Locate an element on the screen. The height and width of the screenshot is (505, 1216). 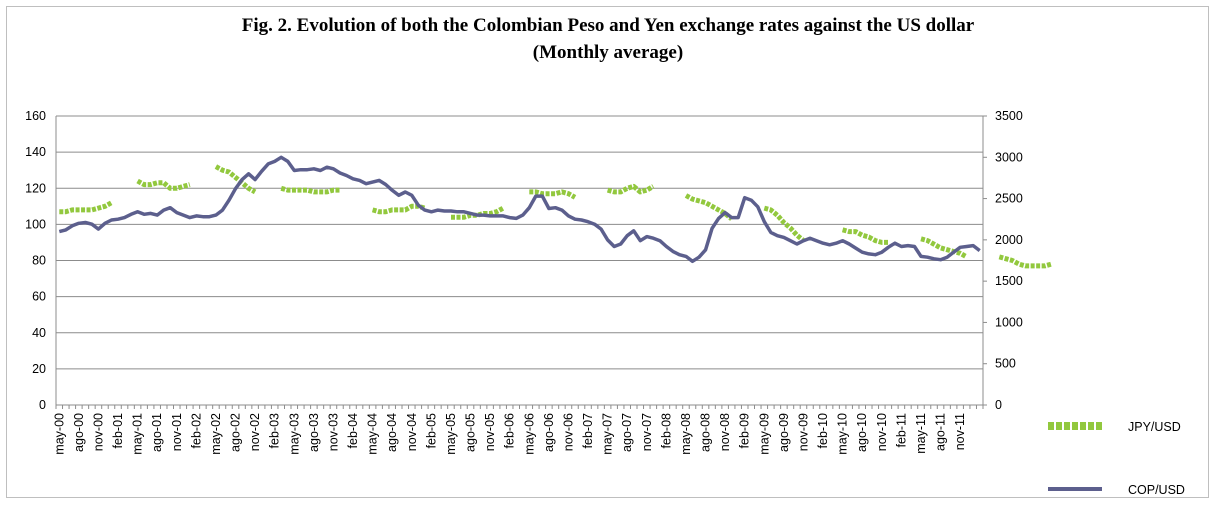
right-y-tick-label: 2500 is located at coordinates (1009, 199).